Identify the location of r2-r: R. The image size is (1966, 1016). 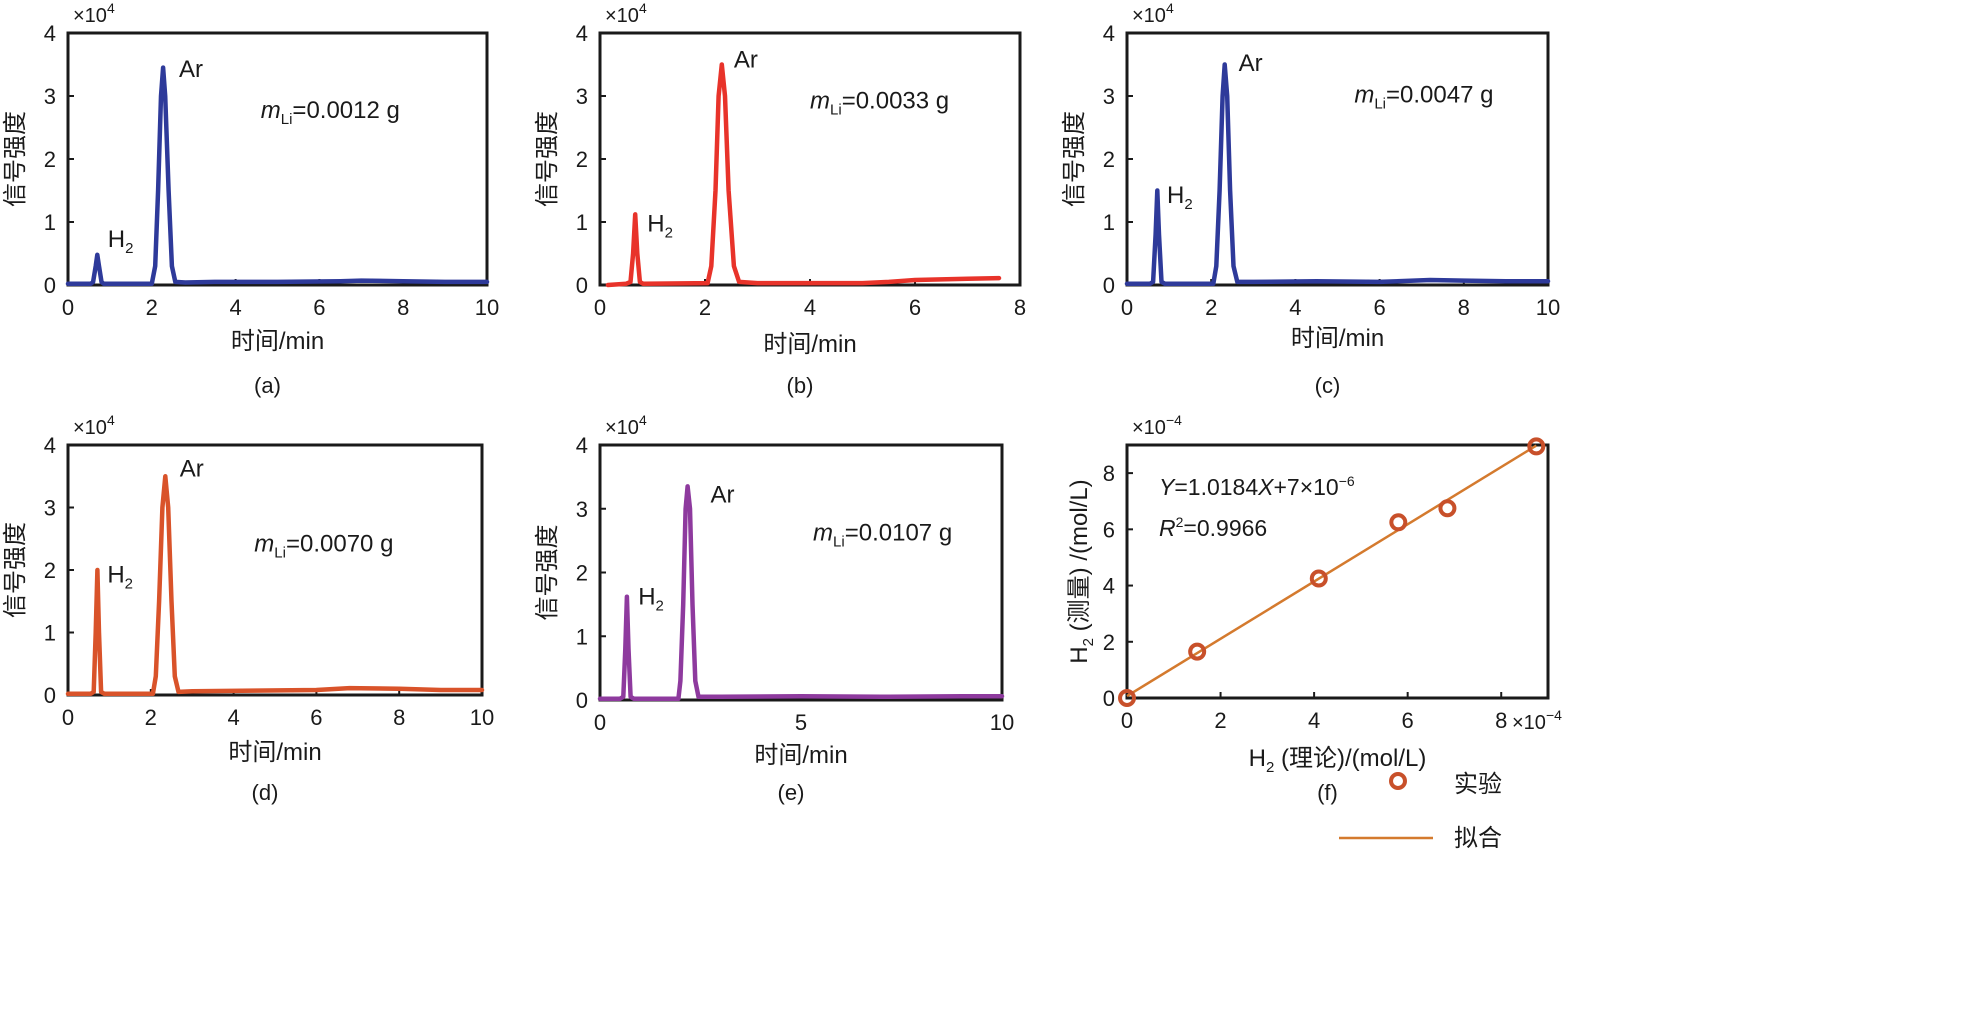
(1167, 528).